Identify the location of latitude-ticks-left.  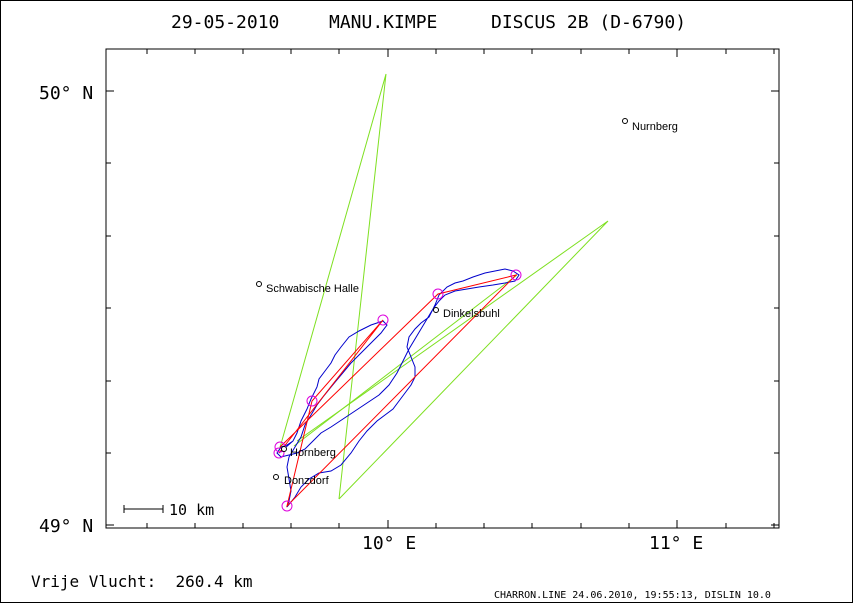
(110, 308).